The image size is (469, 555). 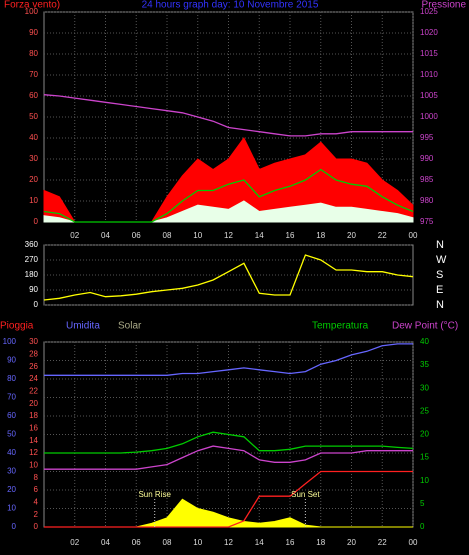 What do you see at coordinates (33, 452) in the screenshot?
I see `y3-tick-label: 12` at bounding box center [33, 452].